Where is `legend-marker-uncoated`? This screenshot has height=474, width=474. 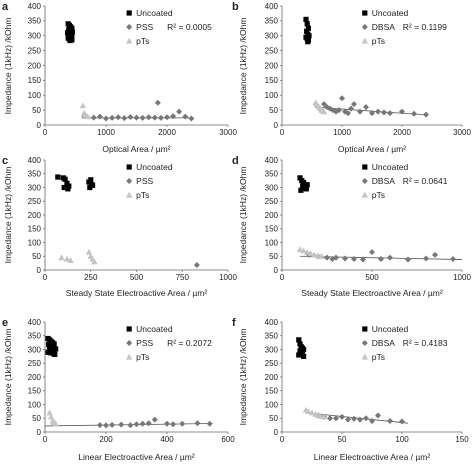
legend-marker-uncoated is located at coordinates (365, 329).